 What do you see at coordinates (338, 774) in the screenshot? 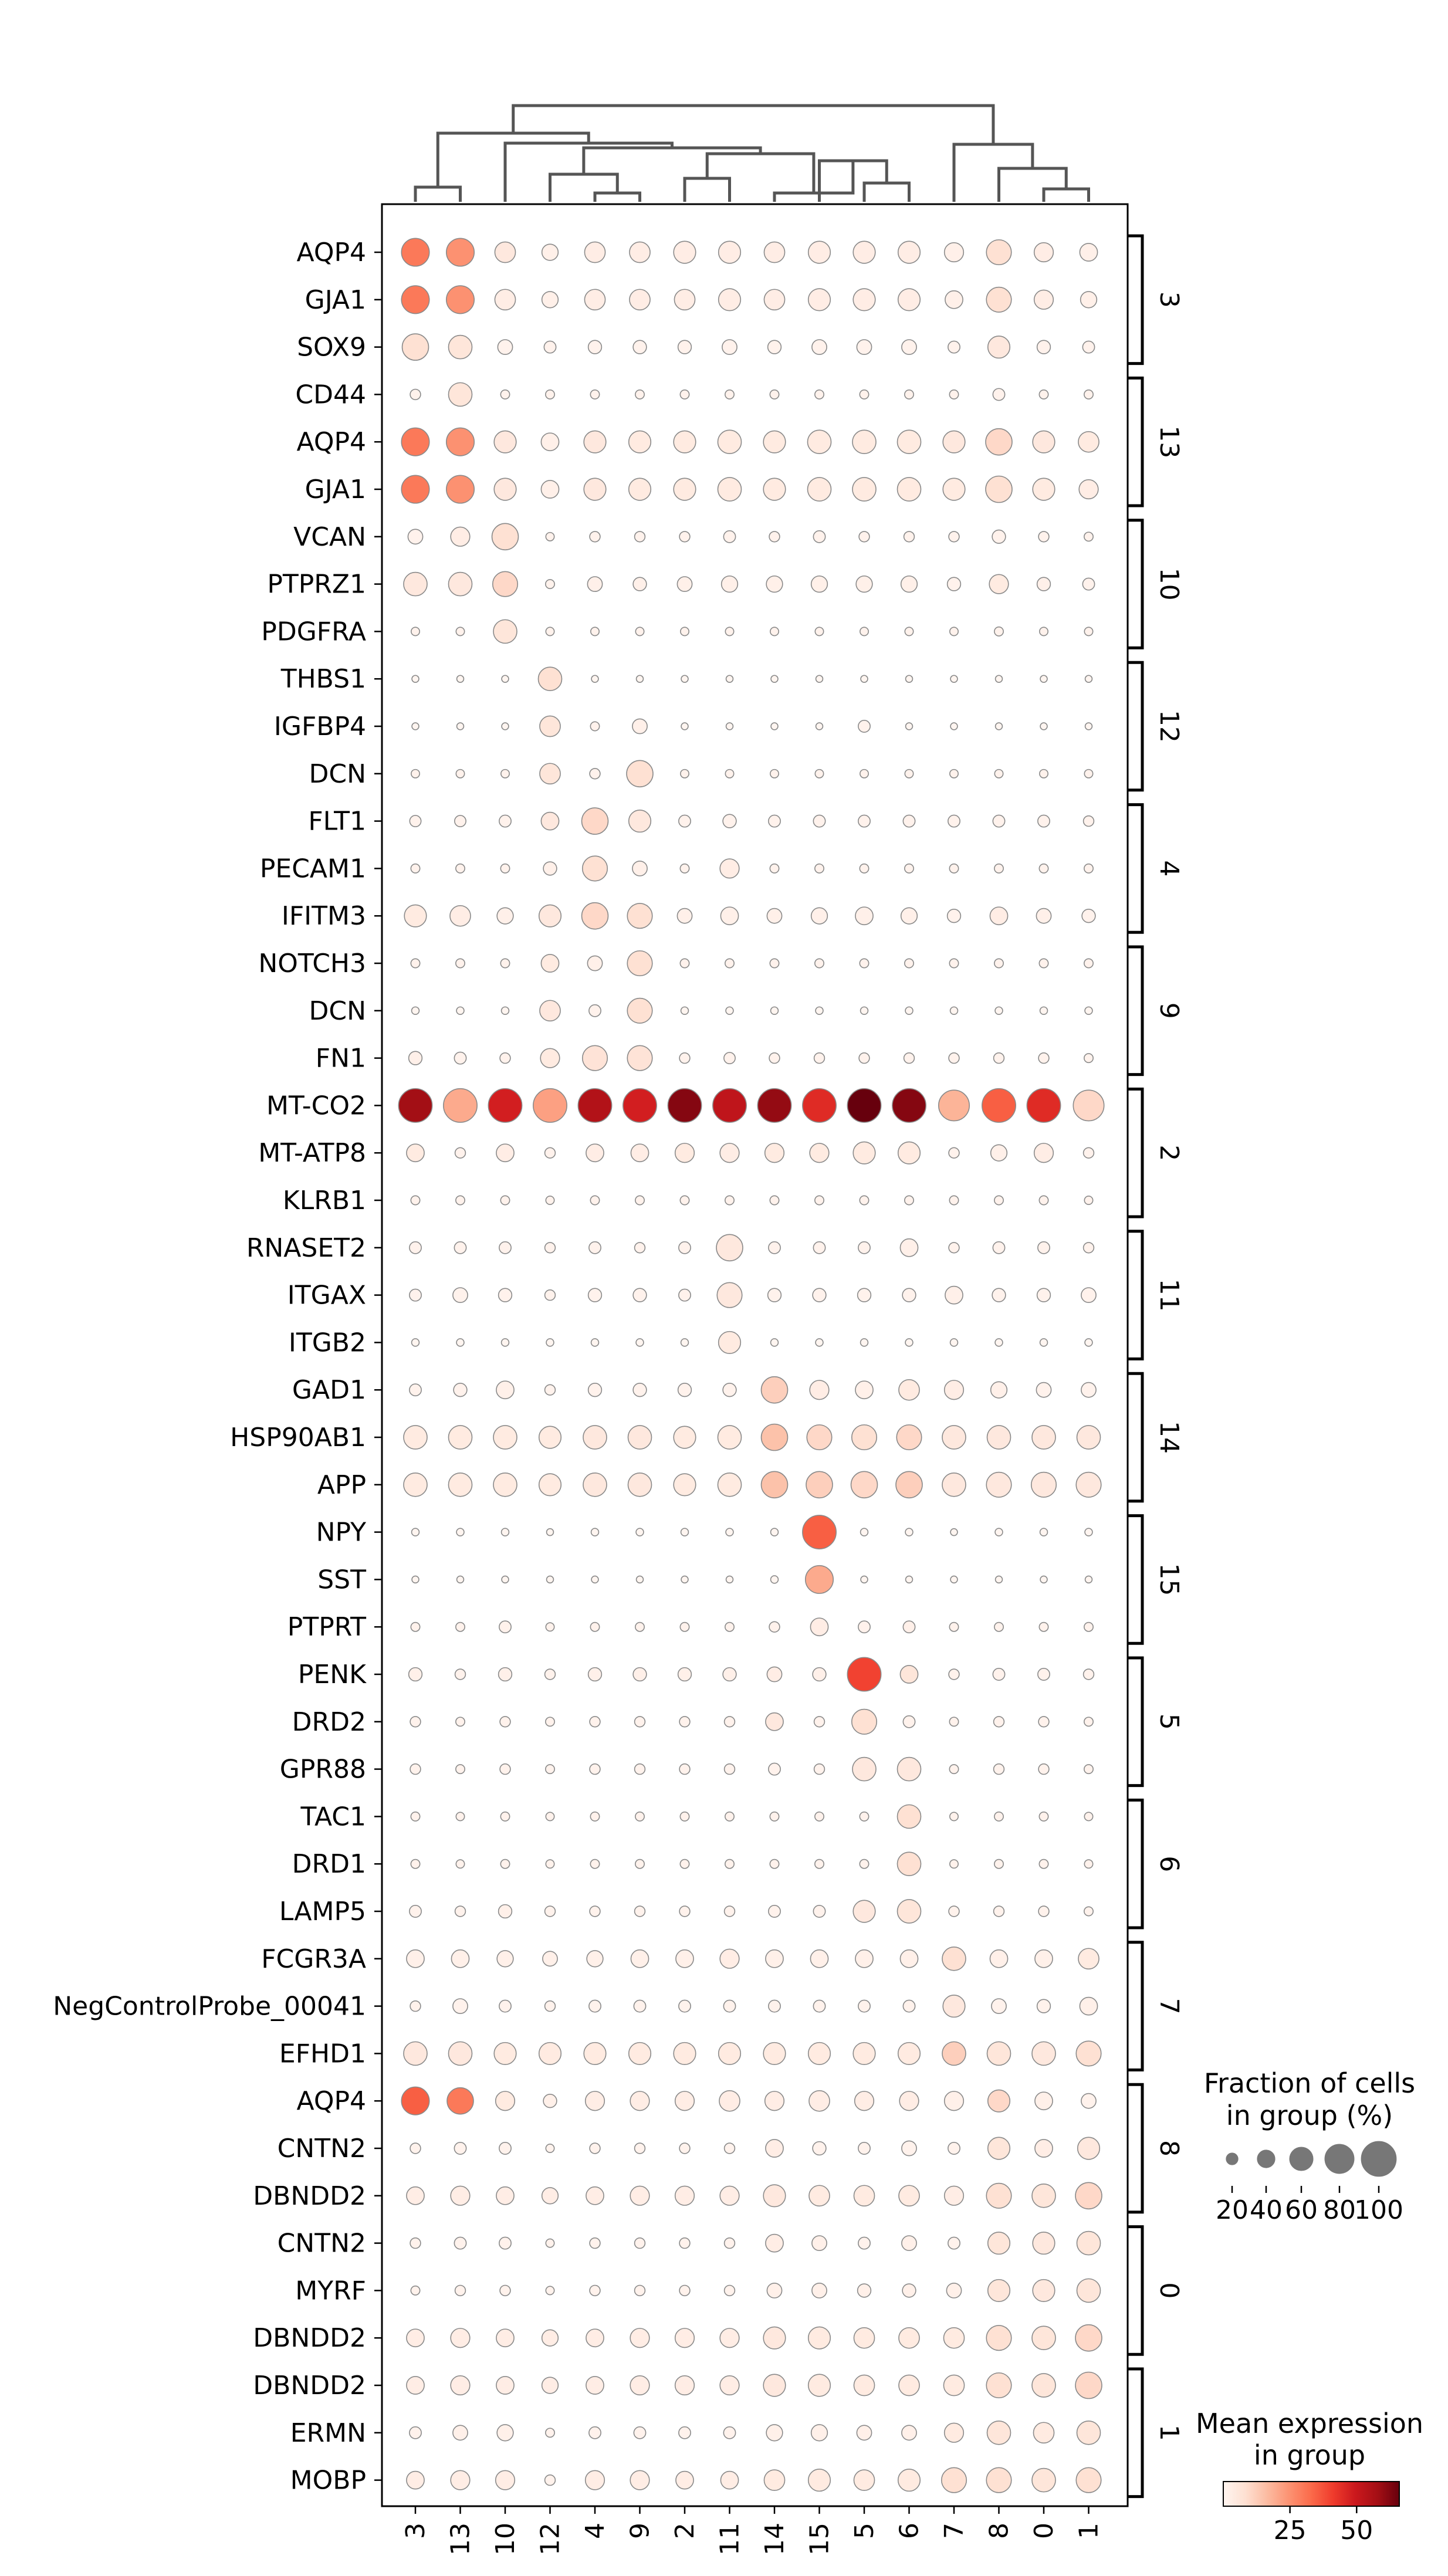
I see `gene-label: DCN` at bounding box center [338, 774].